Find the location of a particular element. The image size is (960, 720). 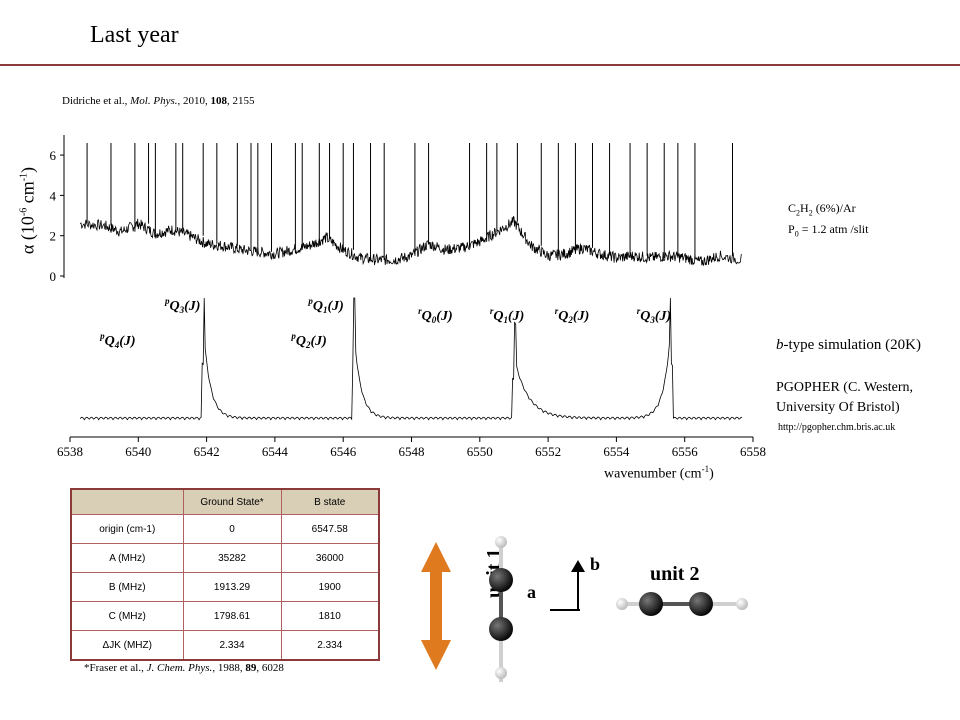

axis-a-label: a is located at coordinates (531, 592).